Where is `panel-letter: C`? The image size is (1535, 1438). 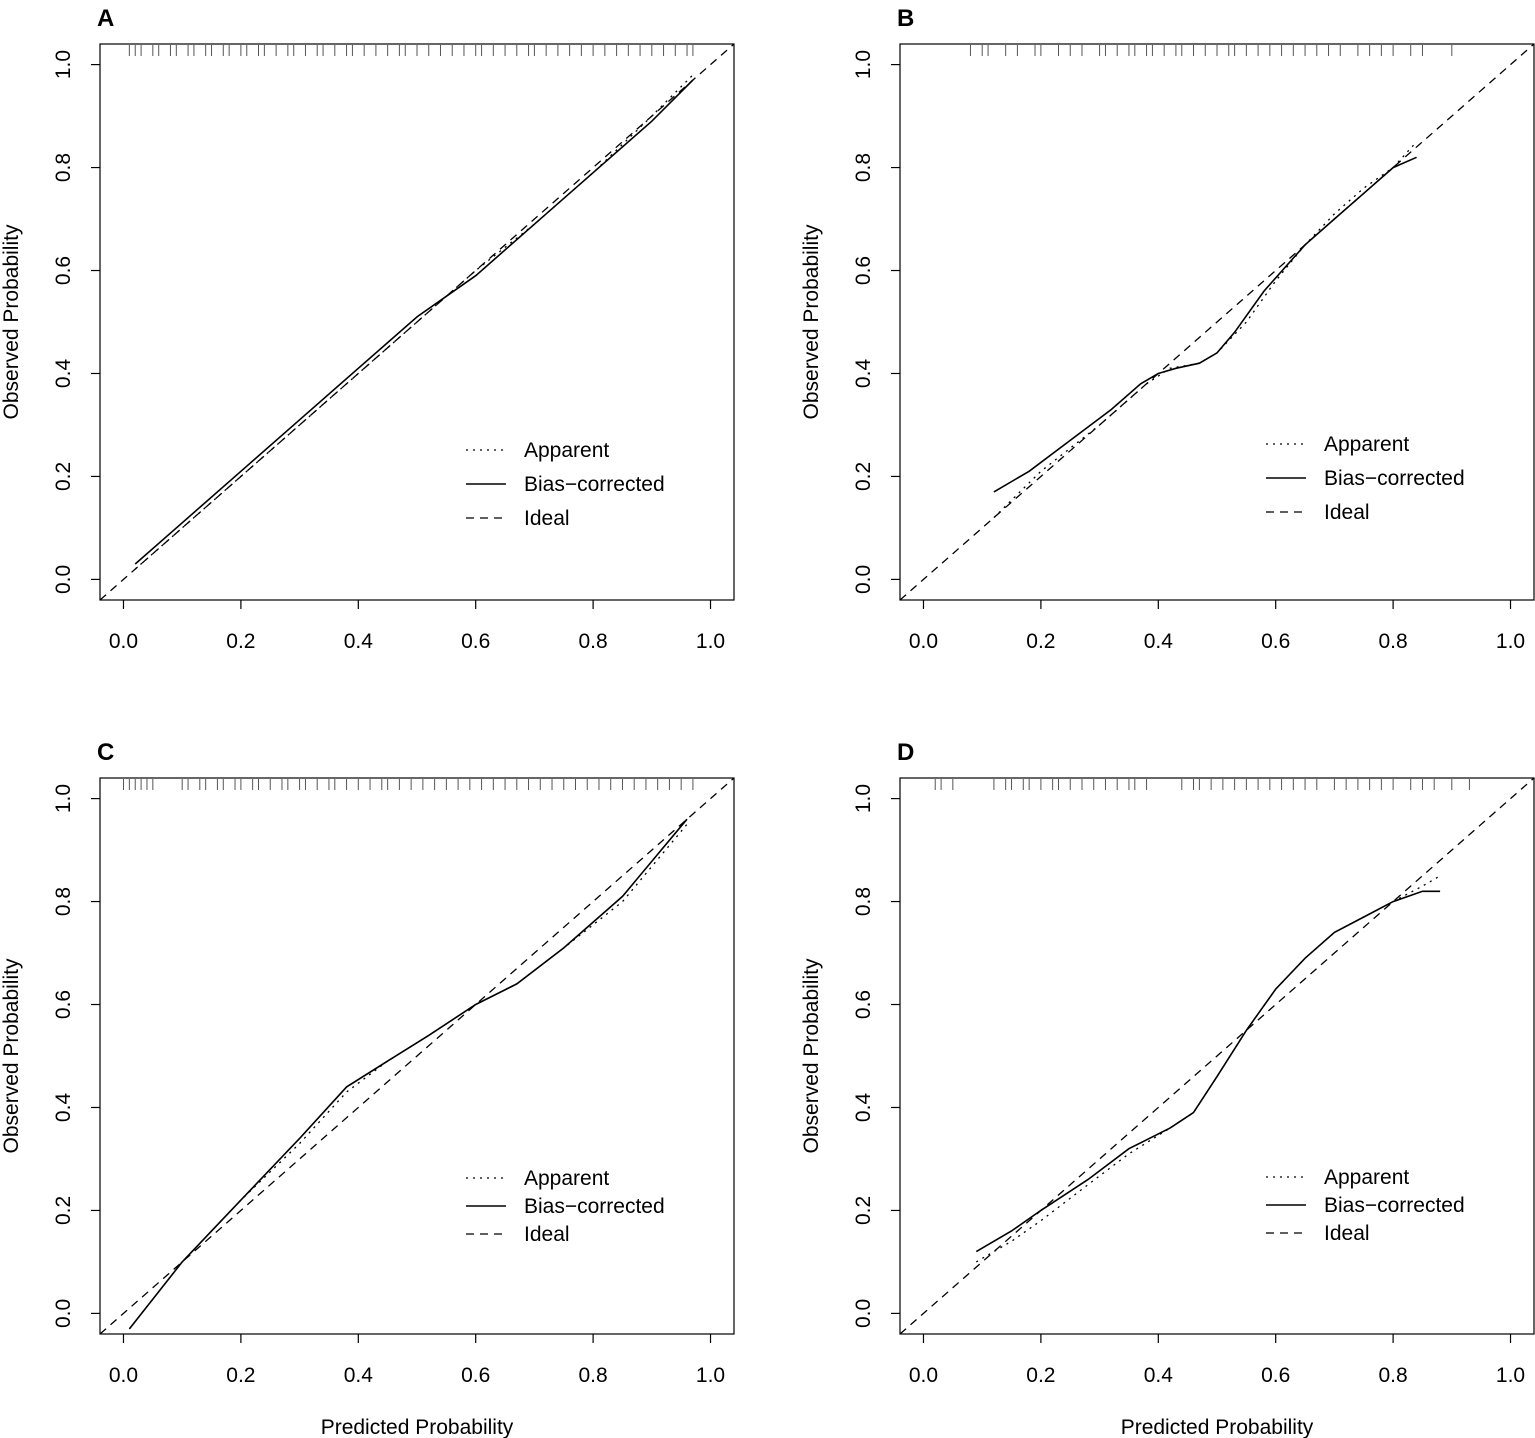 panel-letter: C is located at coordinates (105, 752).